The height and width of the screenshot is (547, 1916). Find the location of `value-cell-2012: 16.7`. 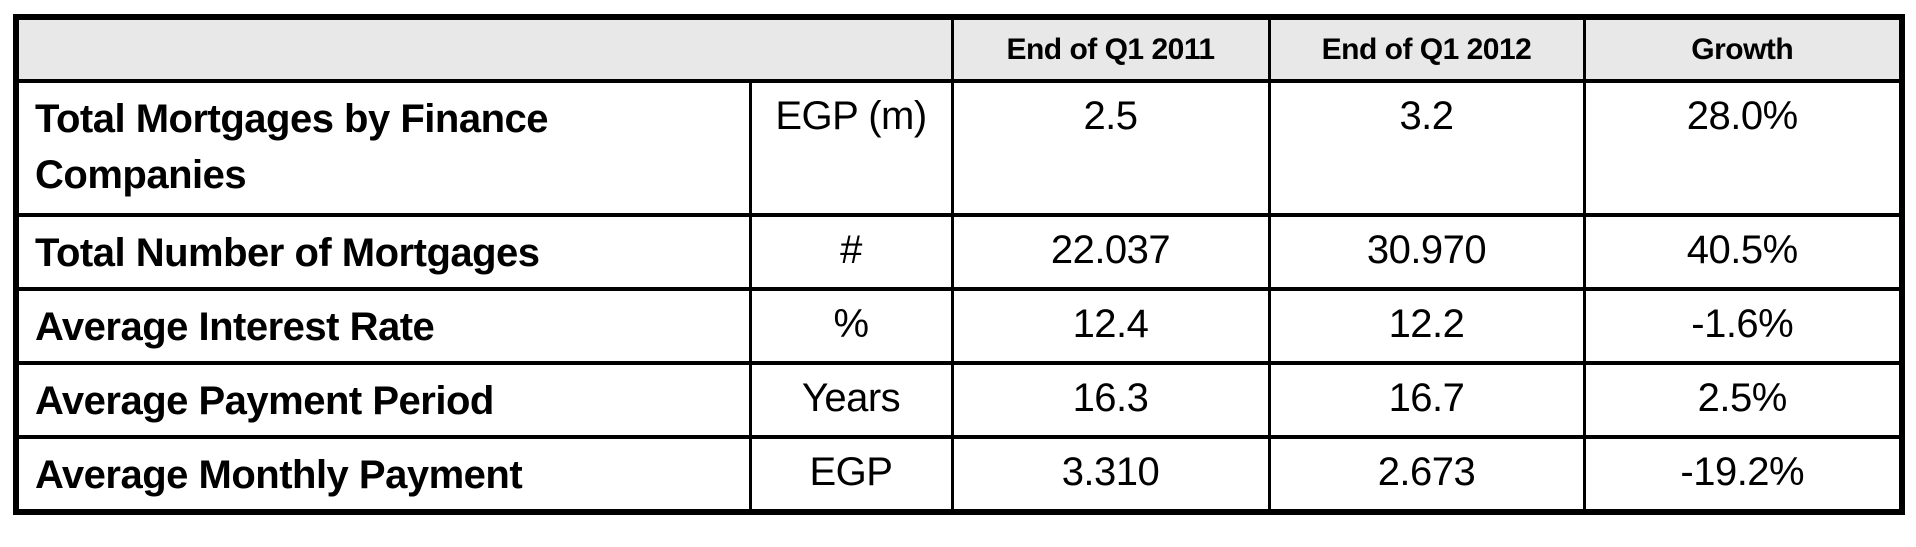

value-cell-2012: 16.7 is located at coordinates (1426, 400).